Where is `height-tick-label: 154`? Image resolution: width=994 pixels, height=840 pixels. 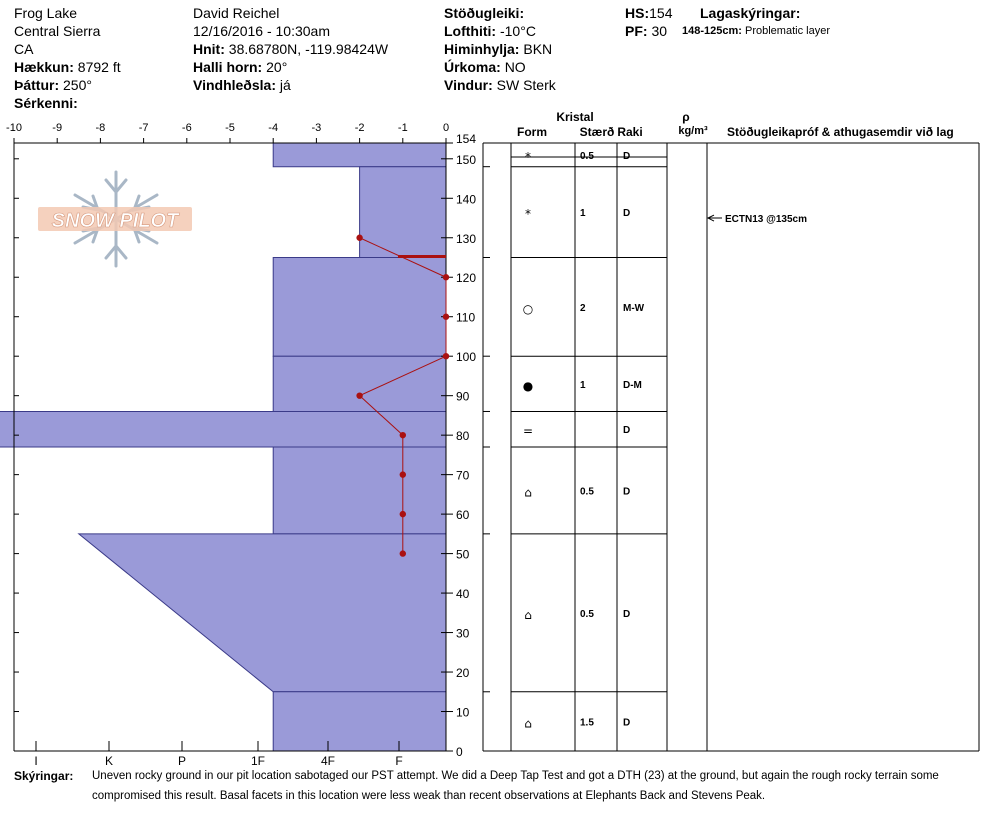
height-tick-label: 154 is located at coordinates (466, 139).